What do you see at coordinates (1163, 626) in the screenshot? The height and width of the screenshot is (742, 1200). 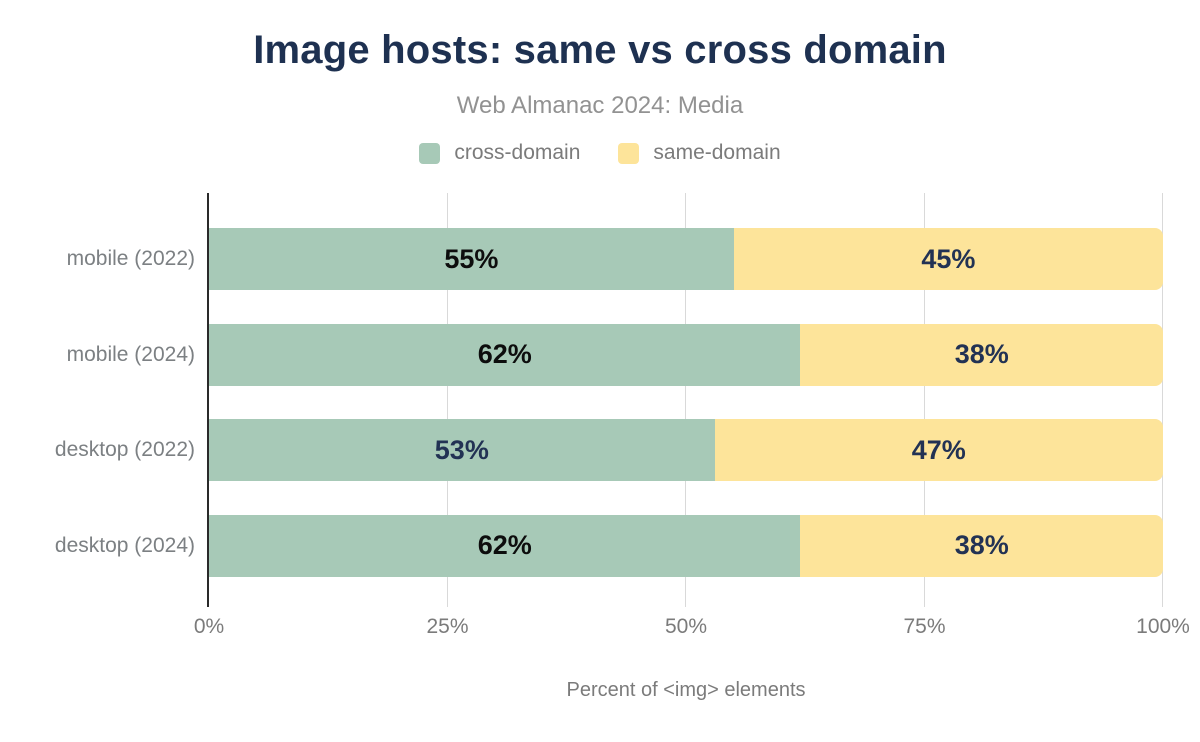 I see `x-tick-label: 100%` at bounding box center [1163, 626].